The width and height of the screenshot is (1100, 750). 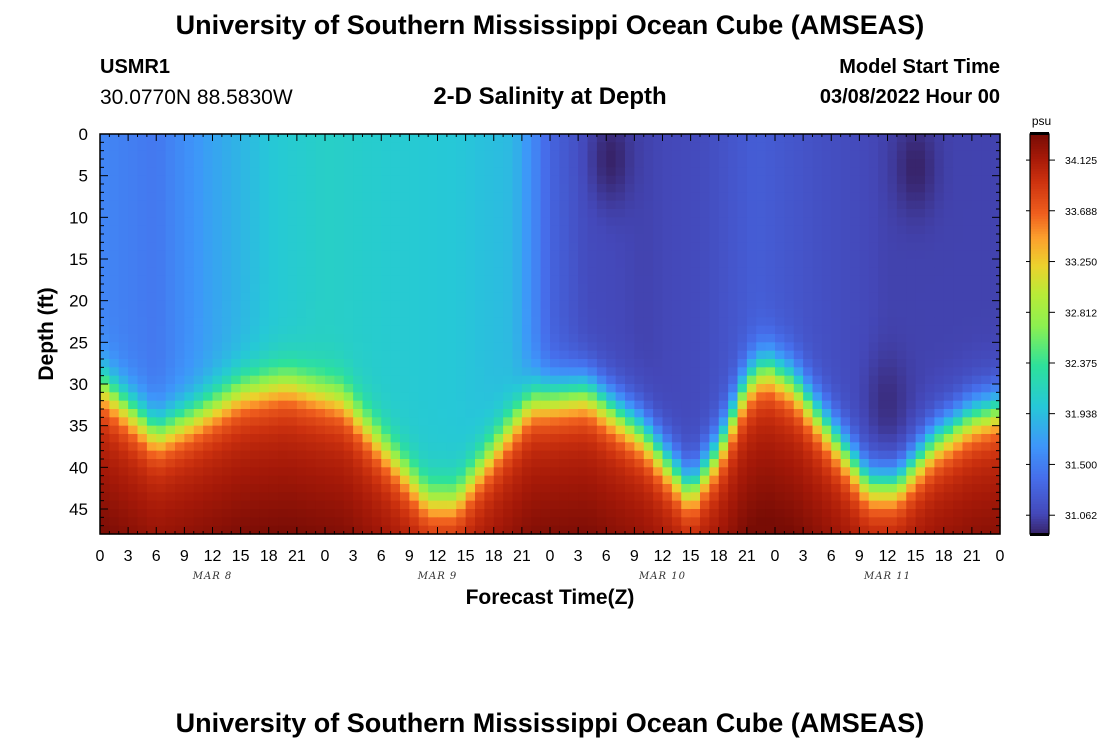 What do you see at coordinates (662, 576) in the screenshot?
I see `day-label: MAR 10` at bounding box center [662, 576].